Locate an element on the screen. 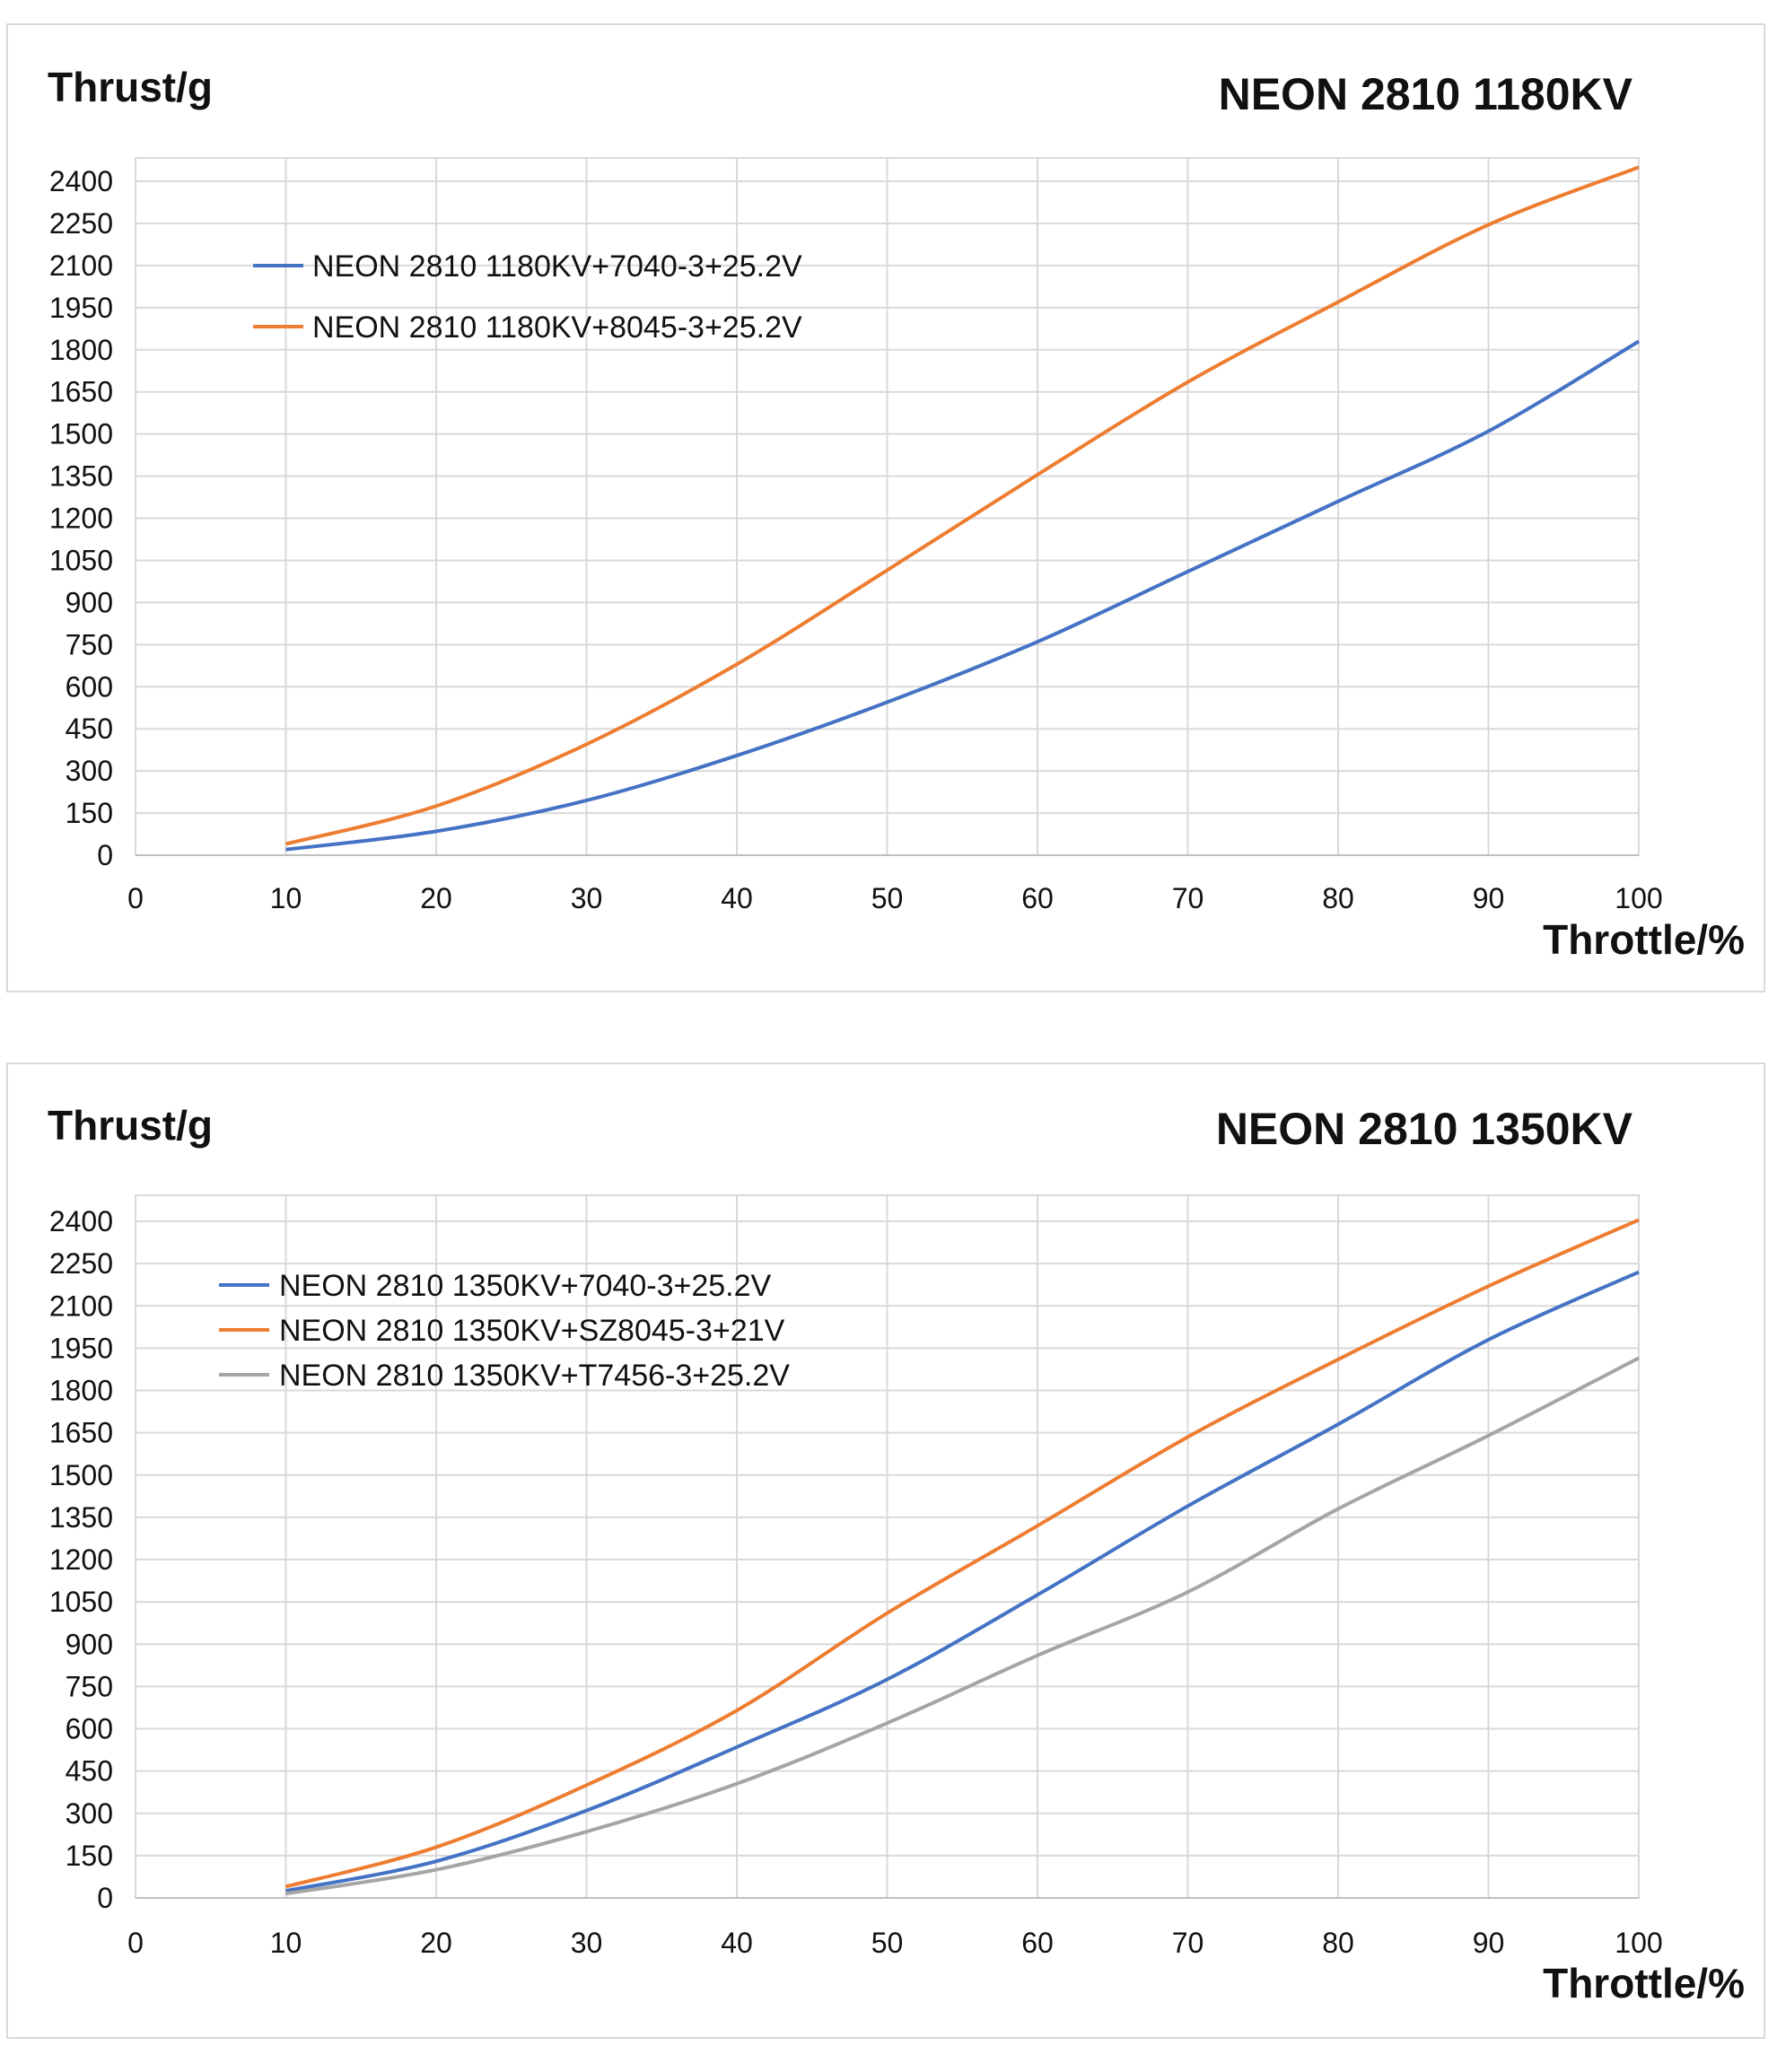  legend-entry: NEON 2810 1180KV+8045-3+25.2V is located at coordinates (557, 327).